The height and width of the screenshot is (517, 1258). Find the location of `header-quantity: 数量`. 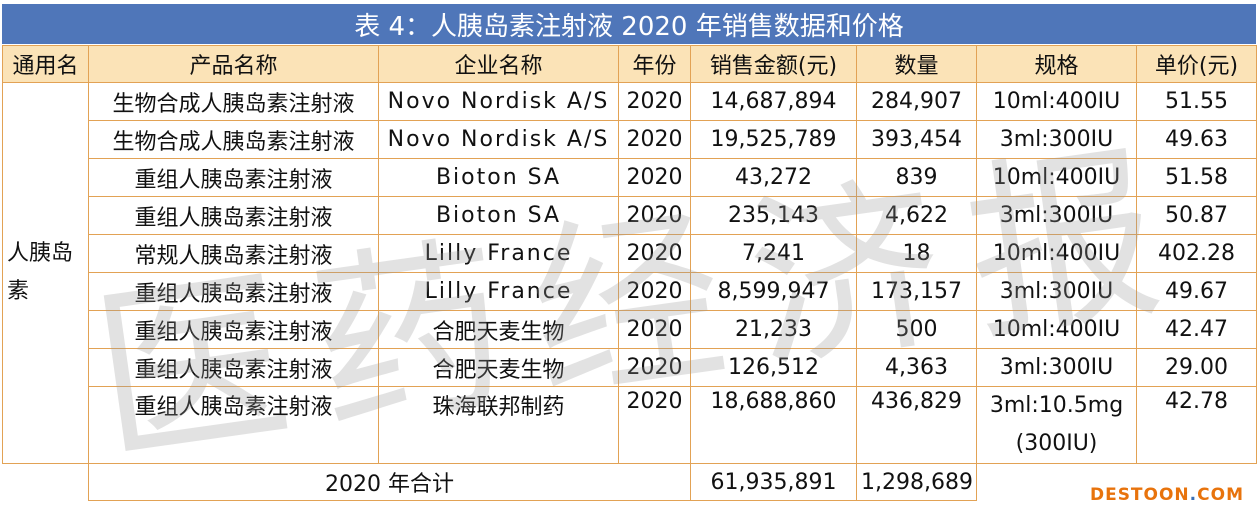

header-quantity: 数量 is located at coordinates (916, 64).